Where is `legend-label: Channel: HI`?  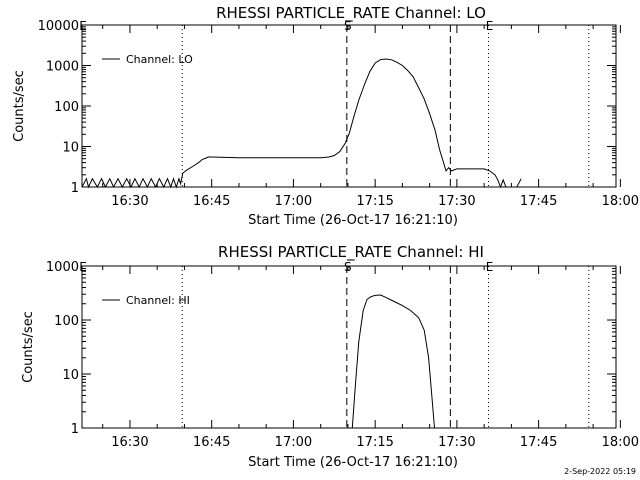 legend-label: Channel: HI is located at coordinates (158, 300).